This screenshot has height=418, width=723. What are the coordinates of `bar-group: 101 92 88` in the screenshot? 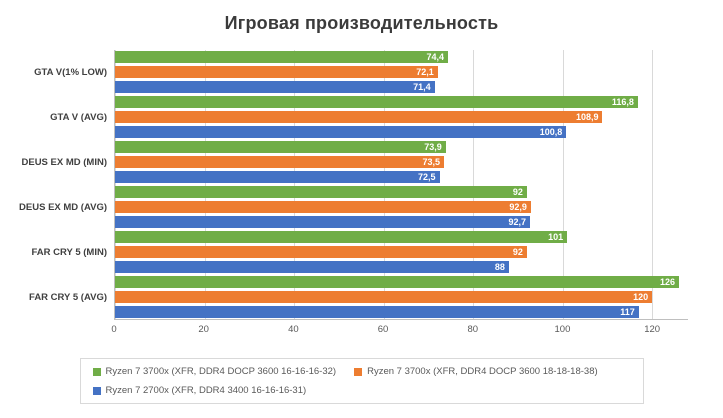 It's located at (401, 251).